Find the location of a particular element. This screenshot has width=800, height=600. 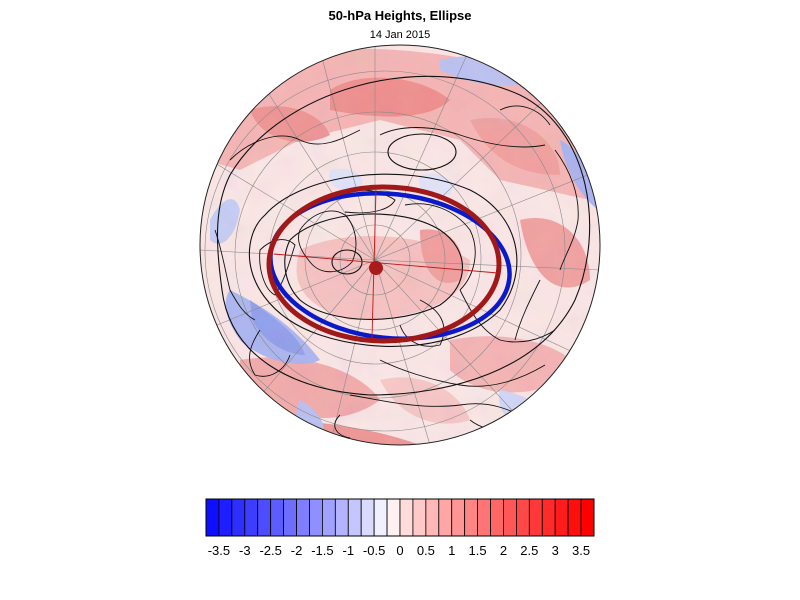

colorbar-tick-label: 2 is located at coordinates (503, 550).